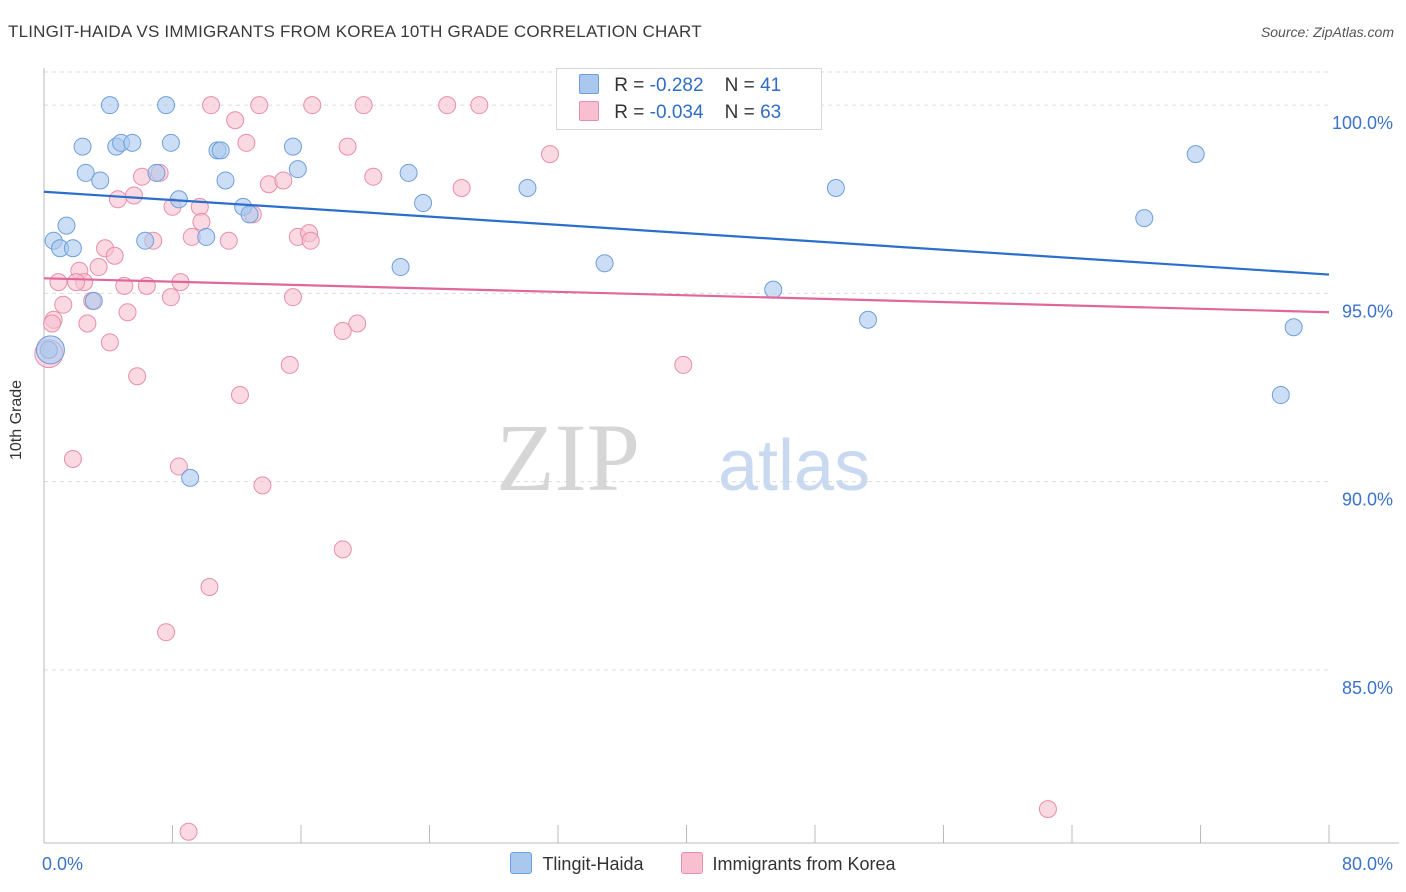 This screenshot has height=892, width=1406. I want to click on x-tick-label: 80.0%, so click(1367, 864).